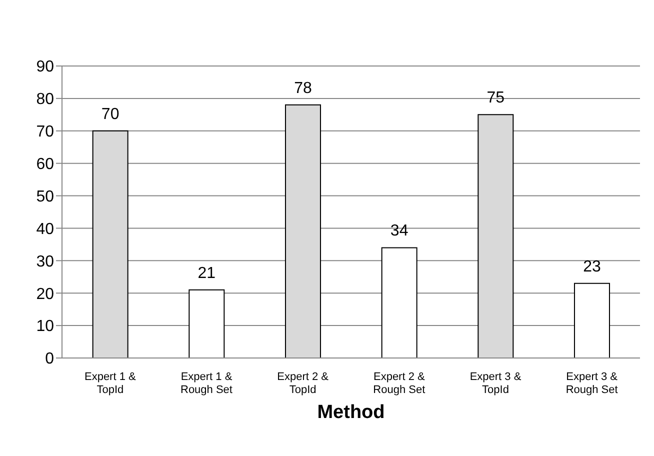 This screenshot has width=654, height=456. What do you see at coordinates (110, 383) in the screenshot?
I see `x-tick-label: Expert 1 & TopId` at bounding box center [110, 383].